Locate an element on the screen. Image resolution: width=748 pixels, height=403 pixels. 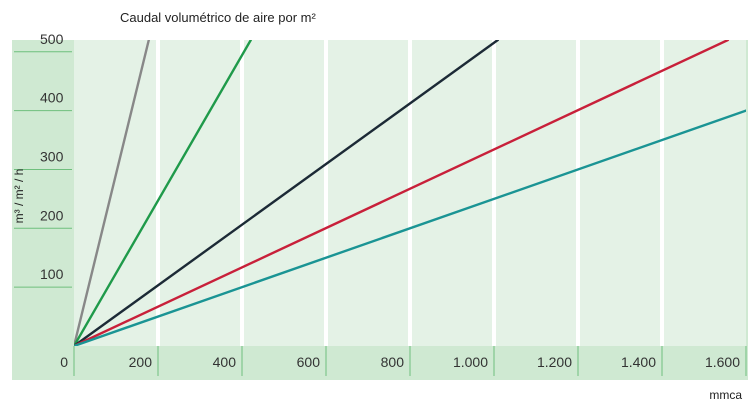
y-tick-label: 300 is located at coordinates (52, 156).